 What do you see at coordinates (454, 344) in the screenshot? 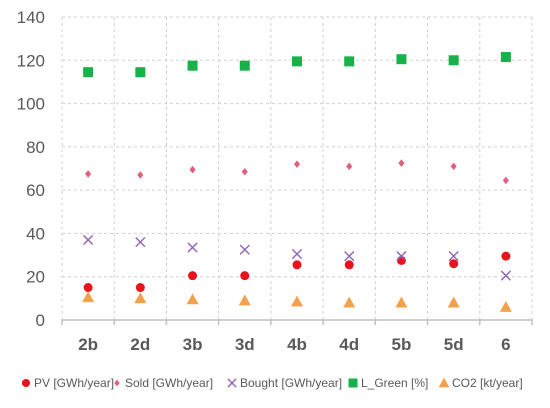
I see `x-tick-label: 5d` at bounding box center [454, 344].